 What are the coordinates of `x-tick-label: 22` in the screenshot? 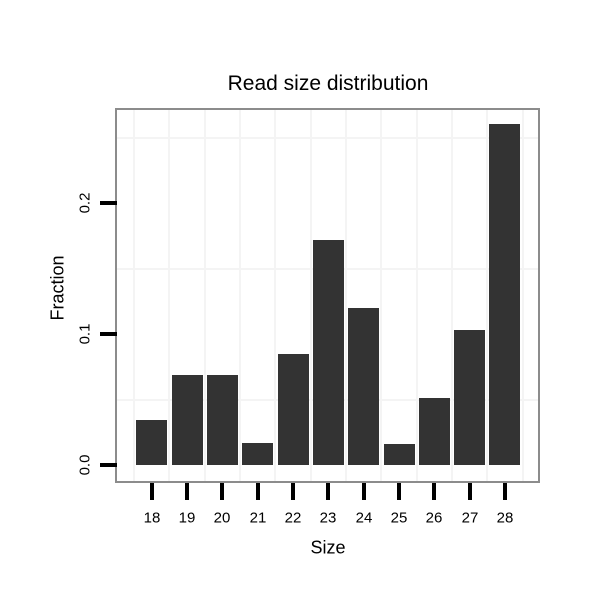 It's located at (293, 518).